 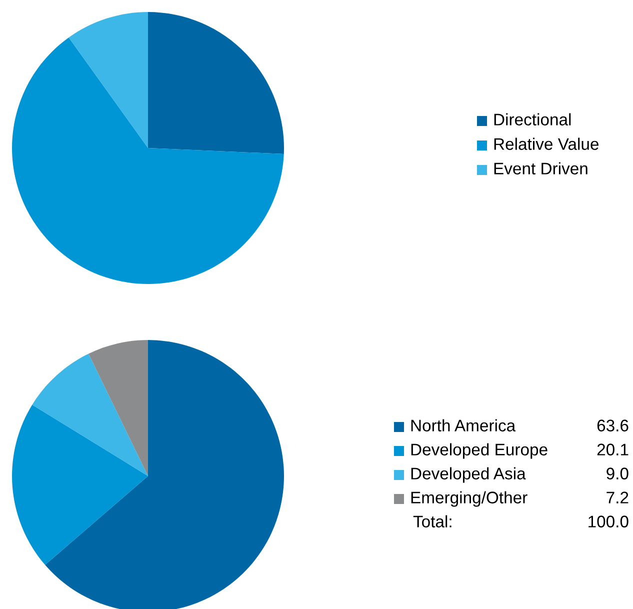 What do you see at coordinates (532, 119) in the screenshot?
I see `legend-label: Directional` at bounding box center [532, 119].